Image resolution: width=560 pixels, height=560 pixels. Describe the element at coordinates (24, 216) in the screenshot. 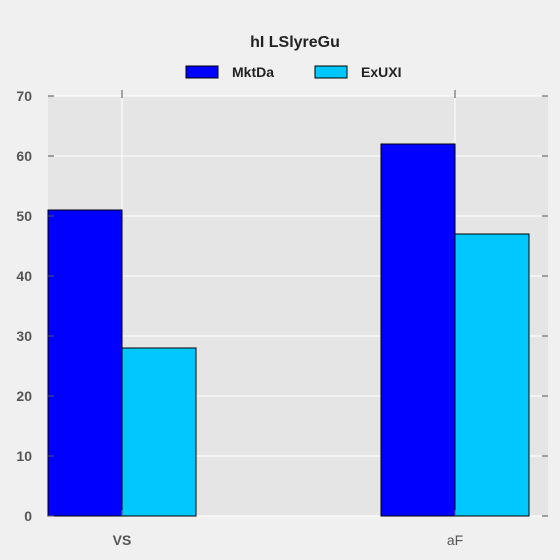

I see `y-tick-label: 50` at that location.